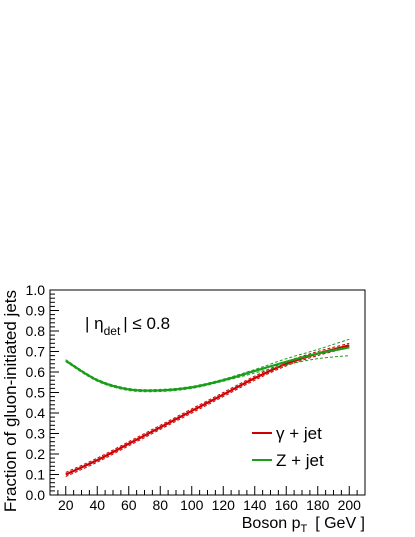 Image resolution: width=415 pixels, height=537 pixels. Describe the element at coordinates (36, 495) in the screenshot. I see `y-tick-label: 0.0` at that location.